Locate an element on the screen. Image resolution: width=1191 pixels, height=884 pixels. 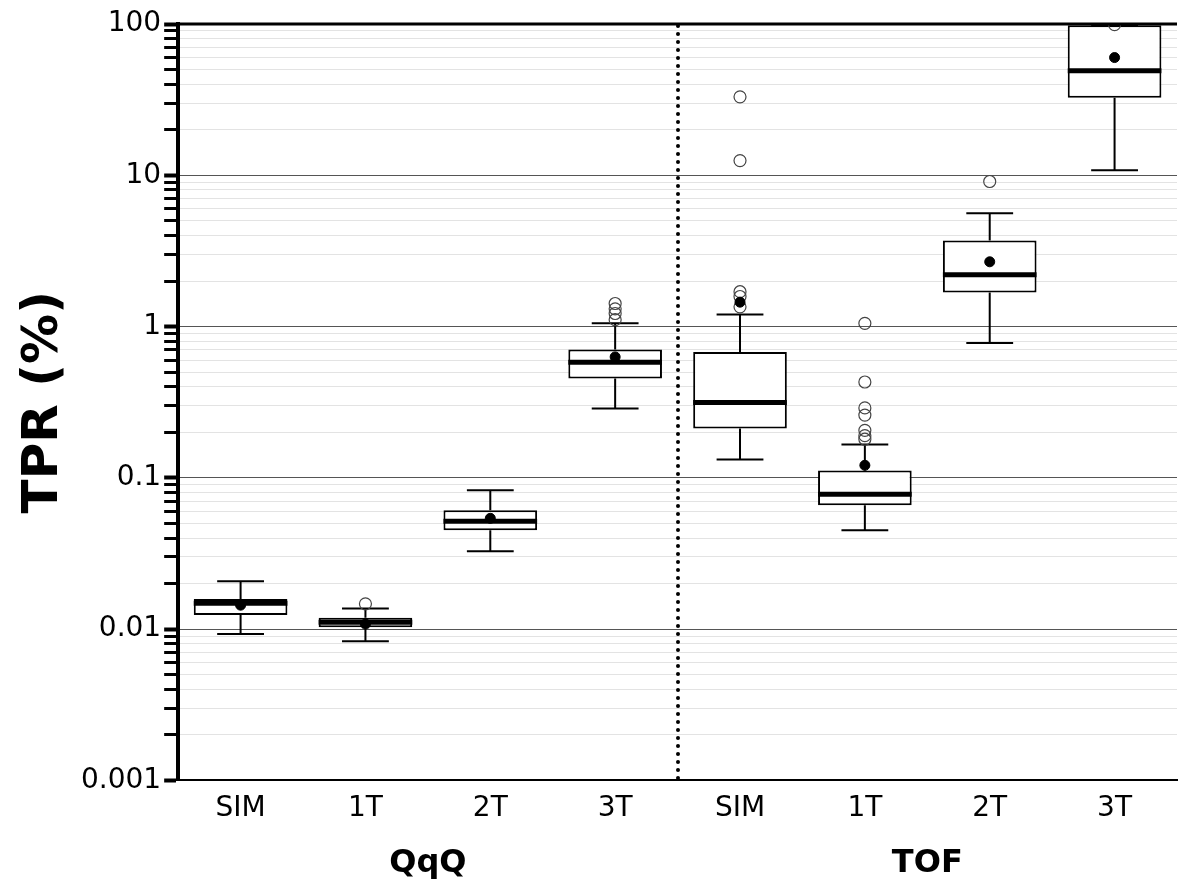
y-tick-label: 1 is located at coordinates (152, 324).